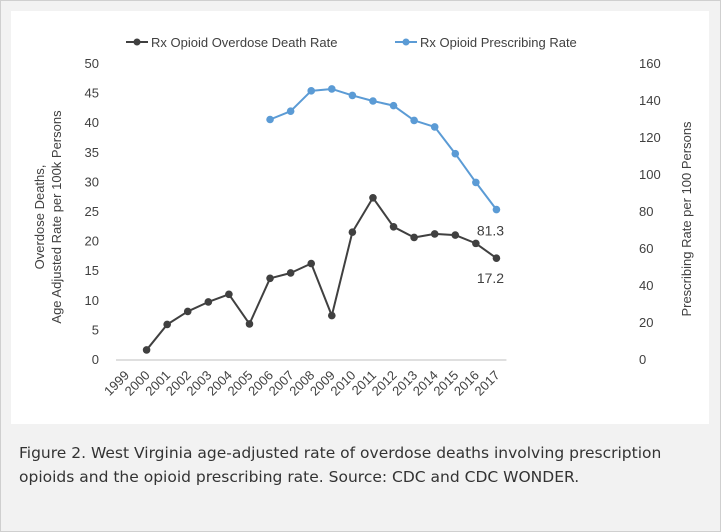 The width and height of the screenshot is (721, 532). I want to click on y-left-tick-label: 35, so click(92, 152).